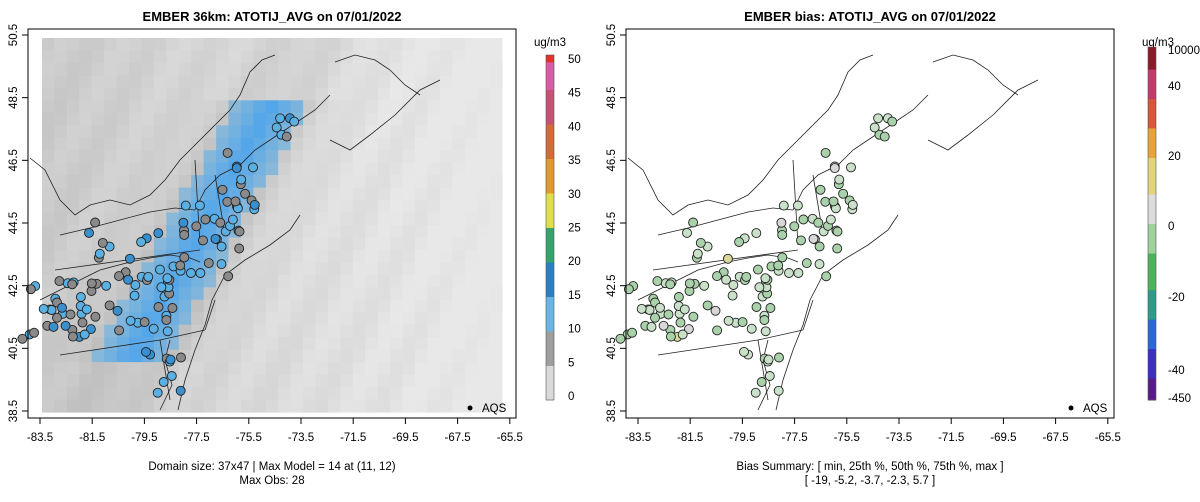 This screenshot has width=1200, height=502. I want to click on colorbar-tick-label: 20, so click(574, 262).